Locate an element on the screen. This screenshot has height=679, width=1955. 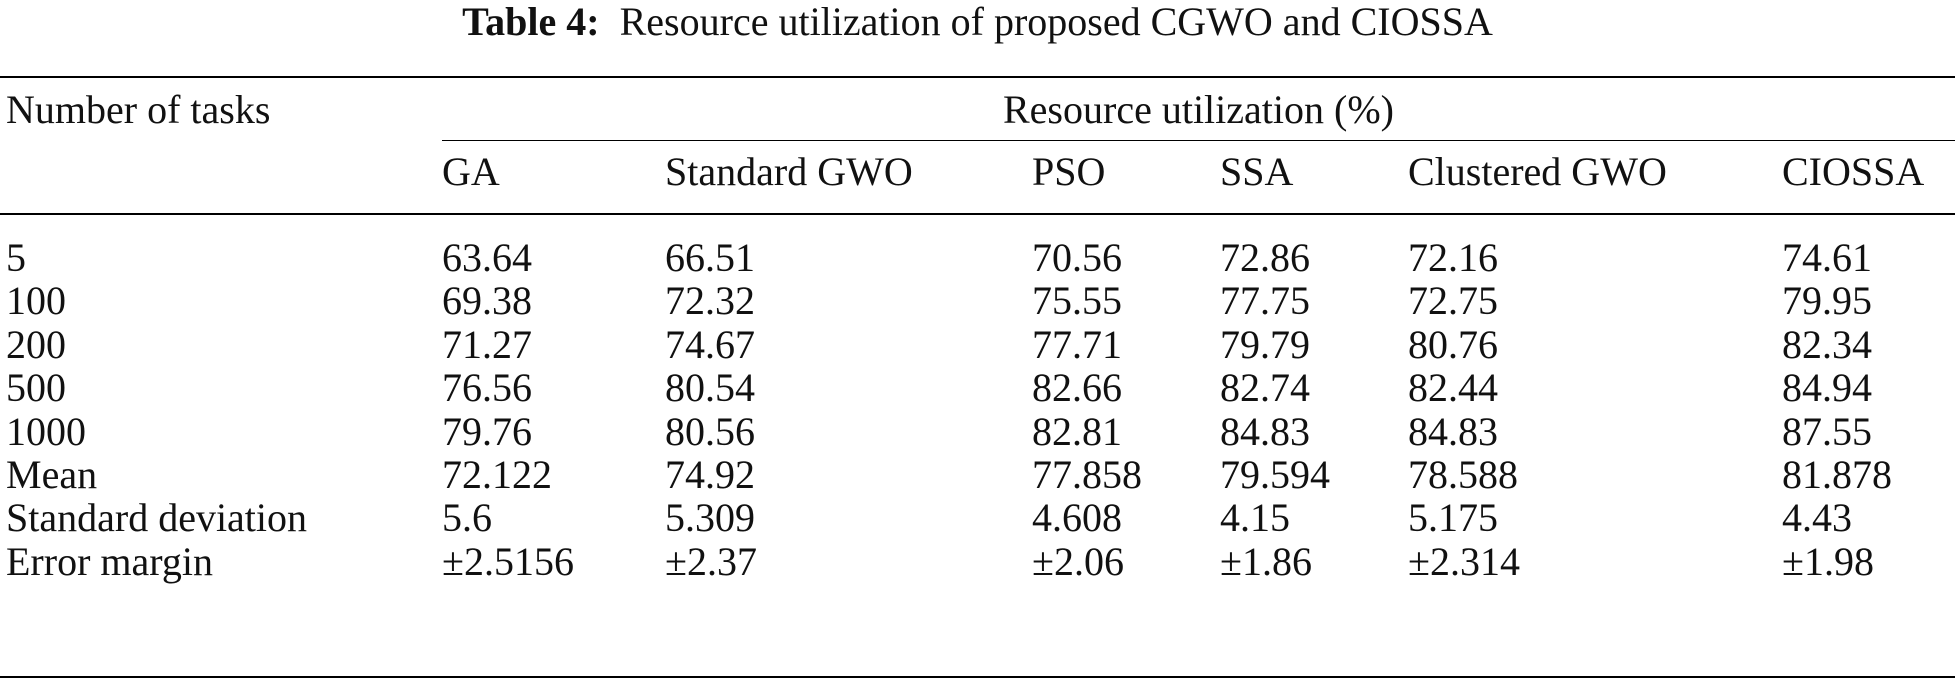
table-cell: 84.94 is located at coordinates (1827, 387).